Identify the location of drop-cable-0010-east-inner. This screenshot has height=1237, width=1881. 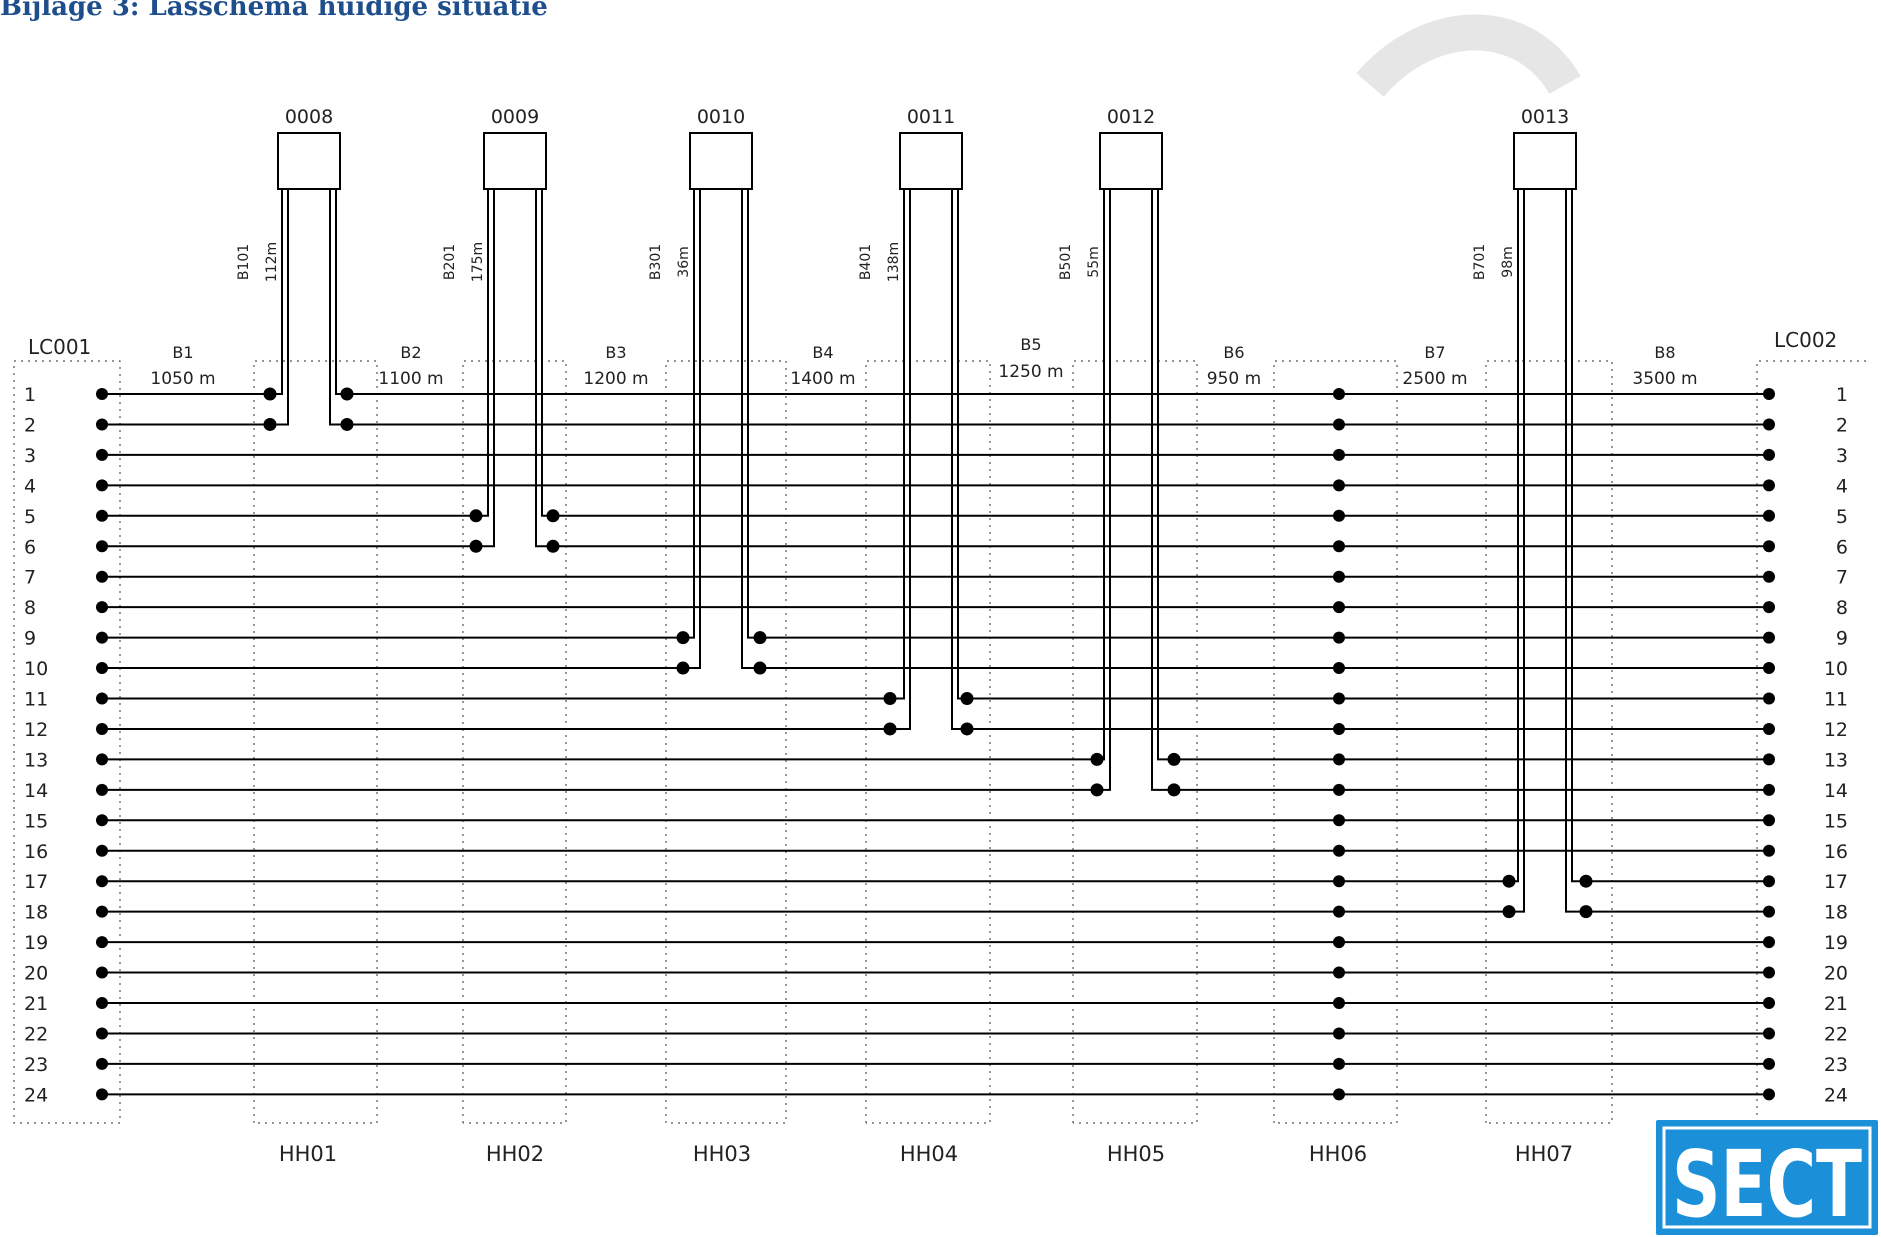
(750, 429).